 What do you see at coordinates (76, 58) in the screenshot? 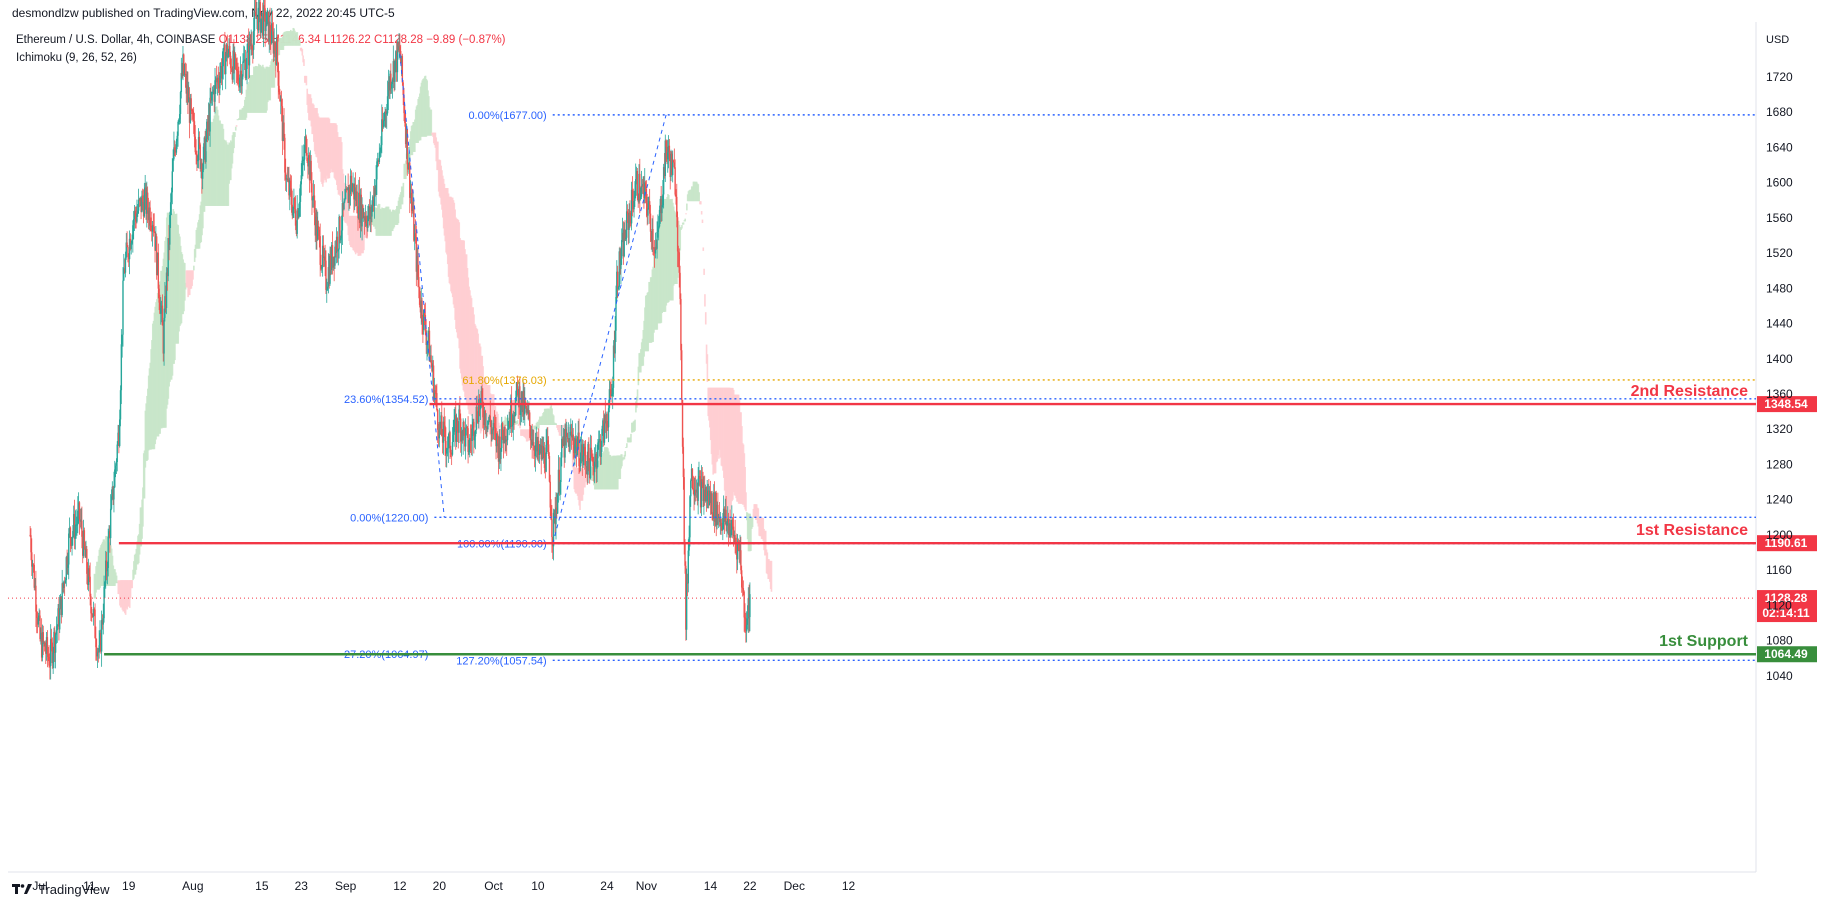
I see `indicator-legend: Ichimoku (9, 26, 52, 26)` at bounding box center [76, 58].